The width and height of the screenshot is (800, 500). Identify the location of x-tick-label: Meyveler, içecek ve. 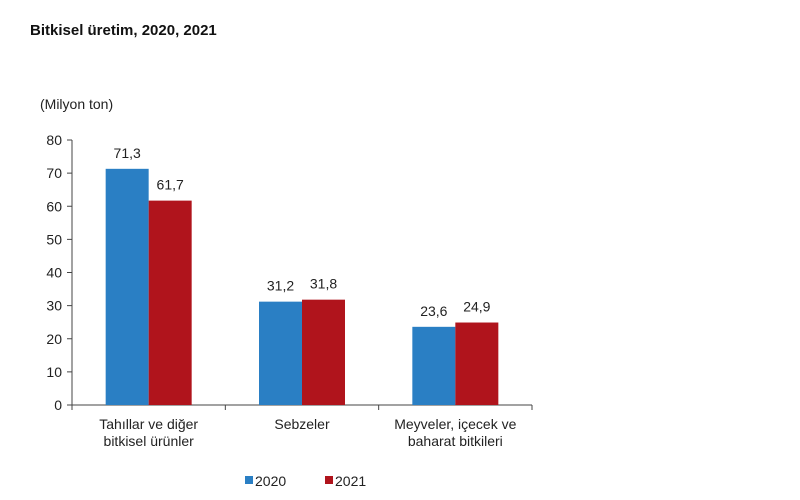
(455, 424).